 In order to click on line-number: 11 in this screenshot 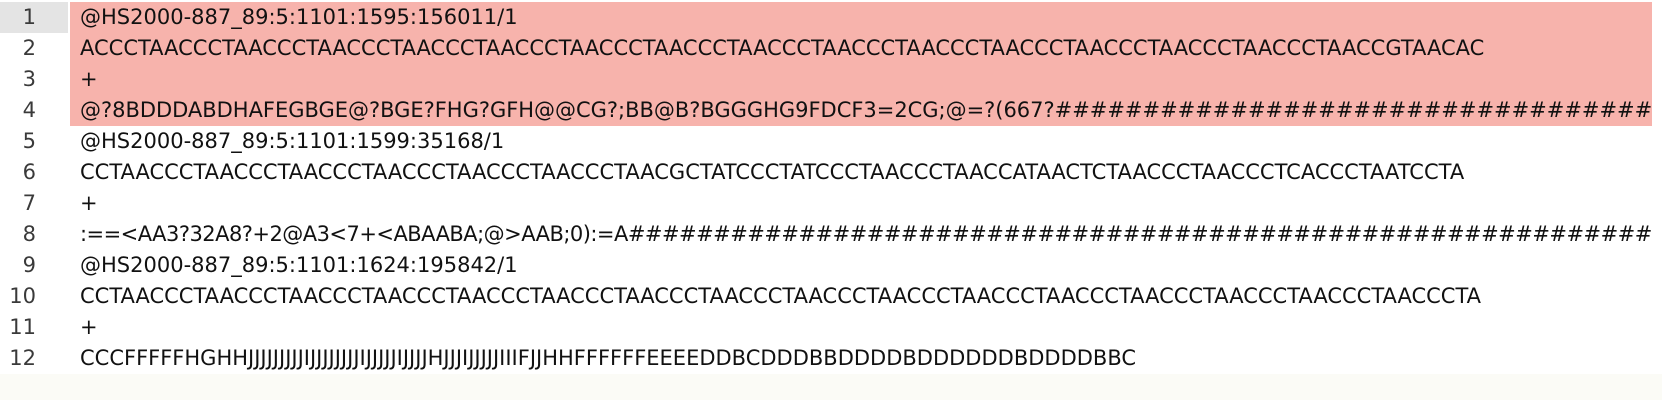, I will do `click(22, 327)`.